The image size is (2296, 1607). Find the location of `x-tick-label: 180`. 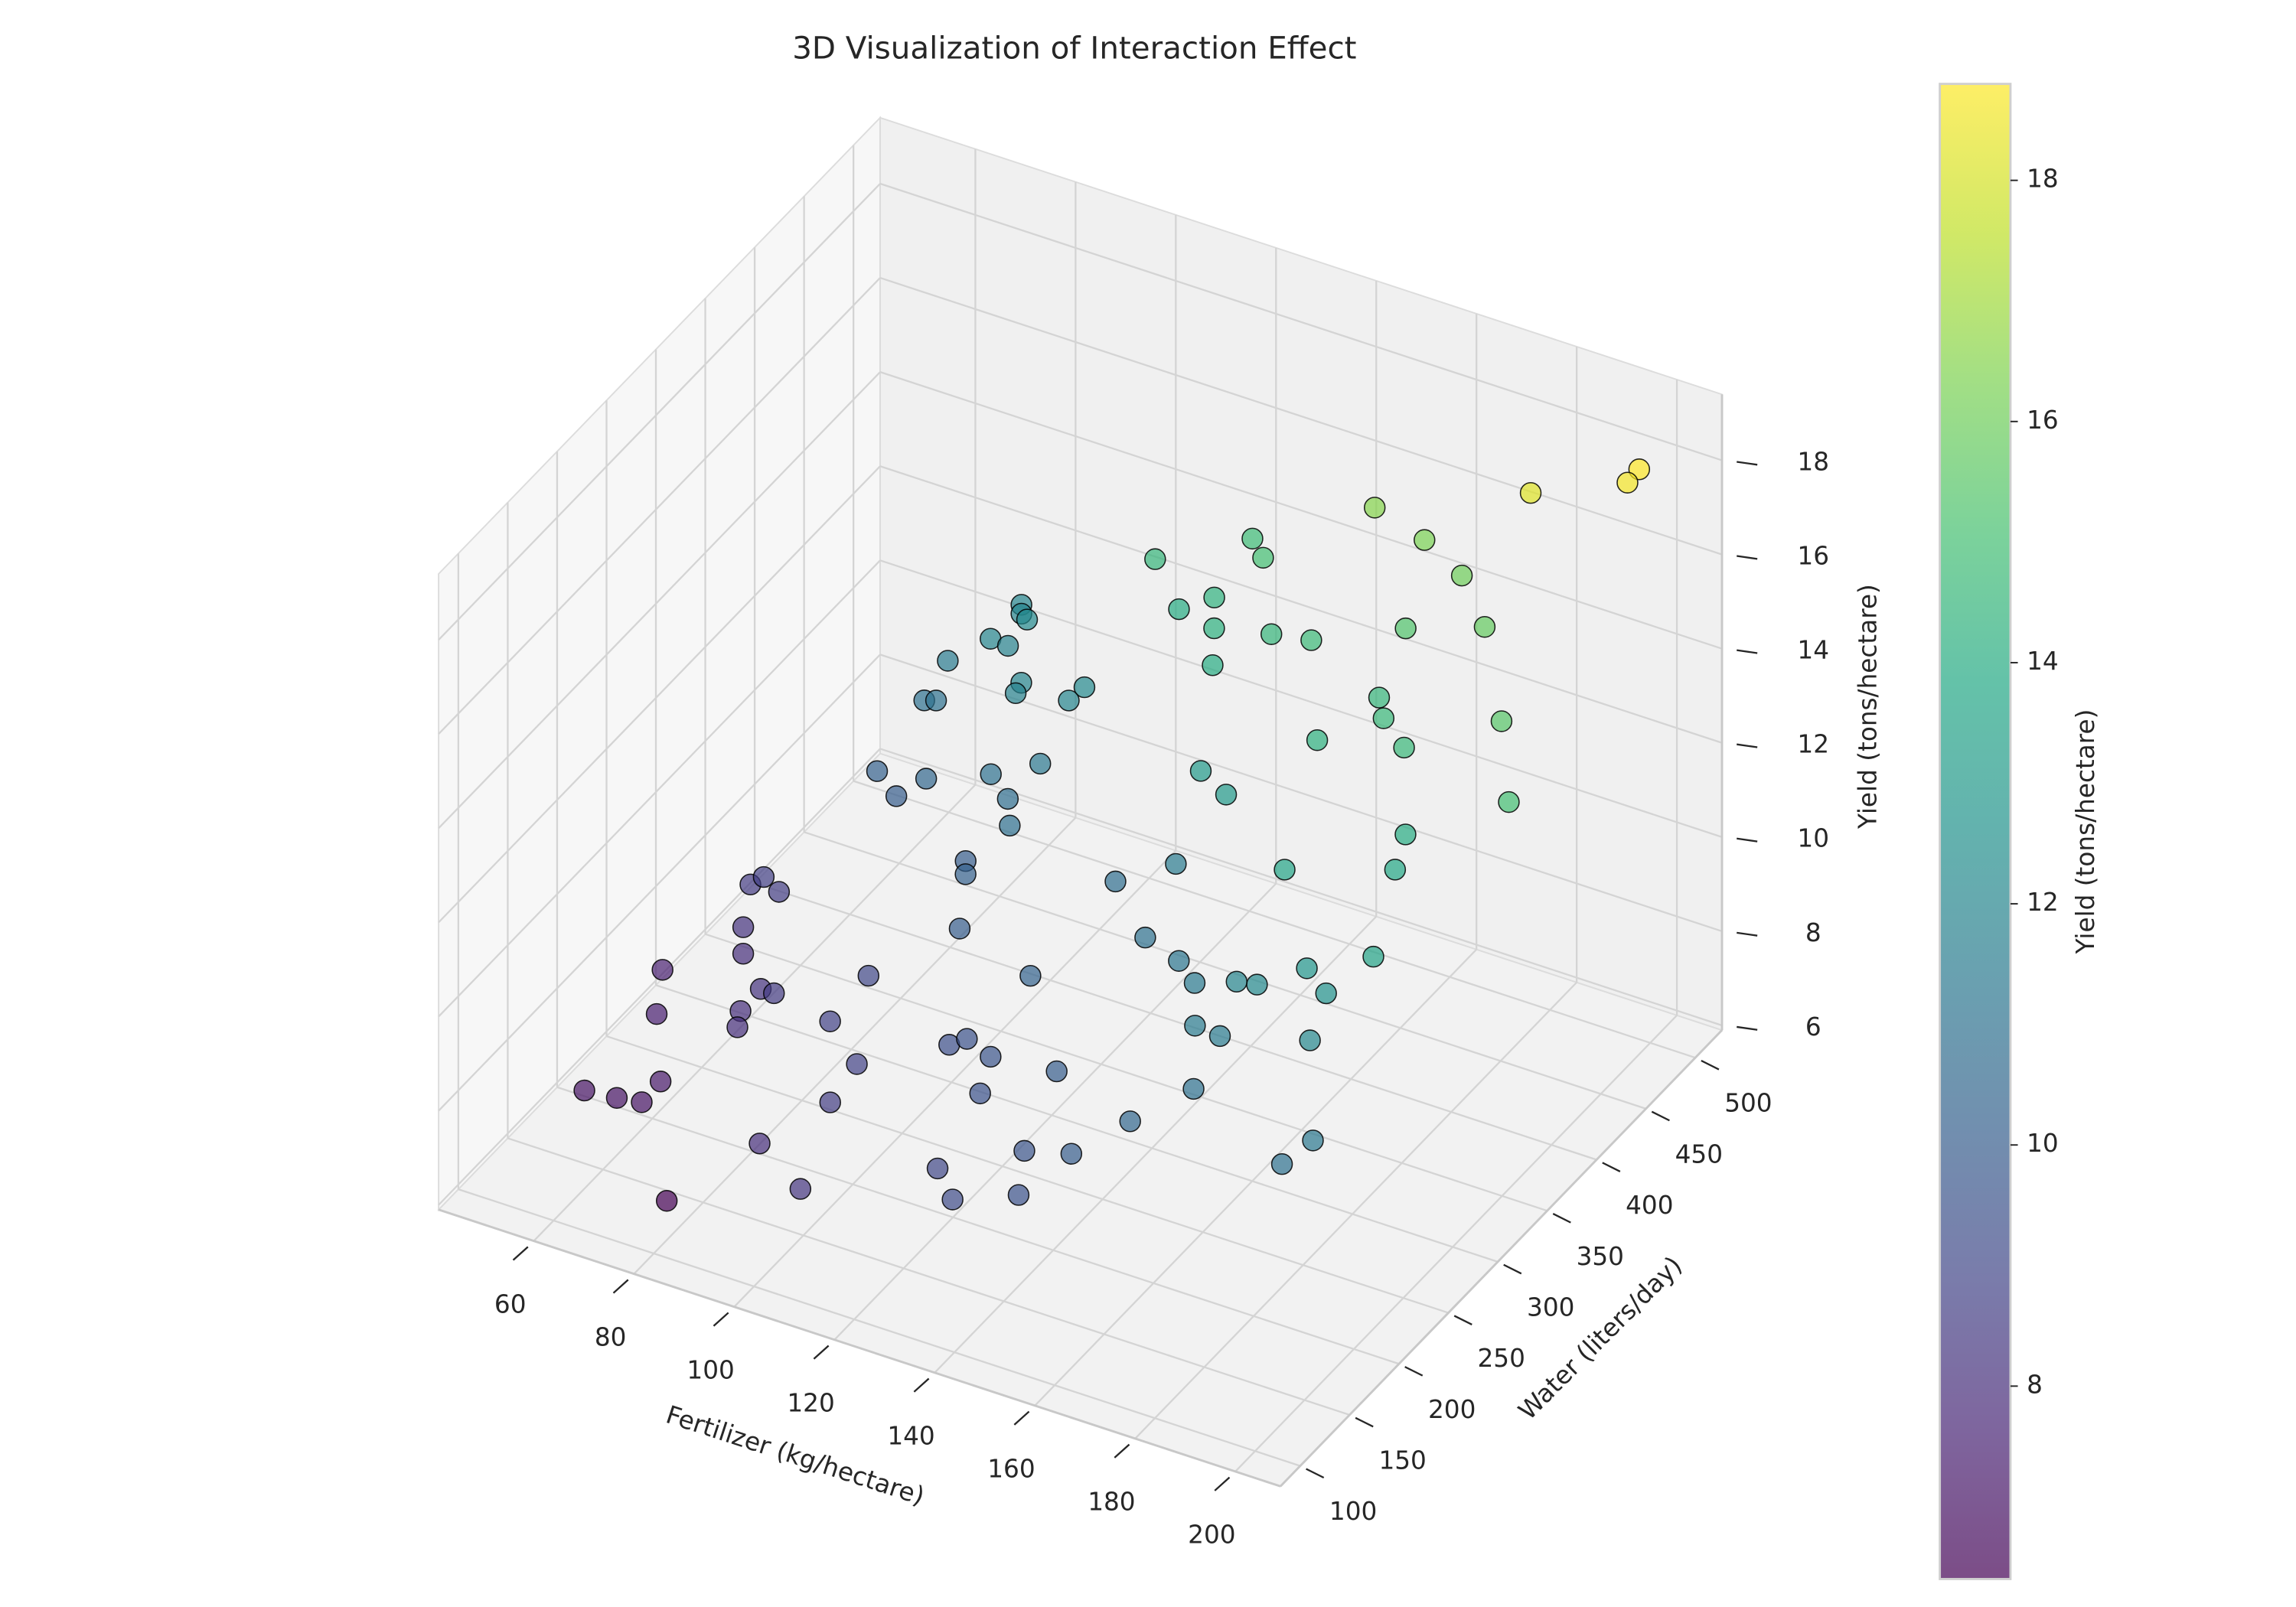

x-tick-label: 180 is located at coordinates (1111, 1502).